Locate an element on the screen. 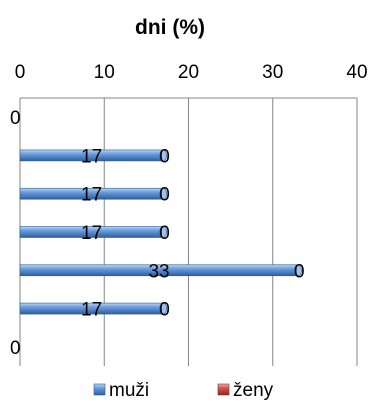  chart-title: dni (%) is located at coordinates (170, 27).